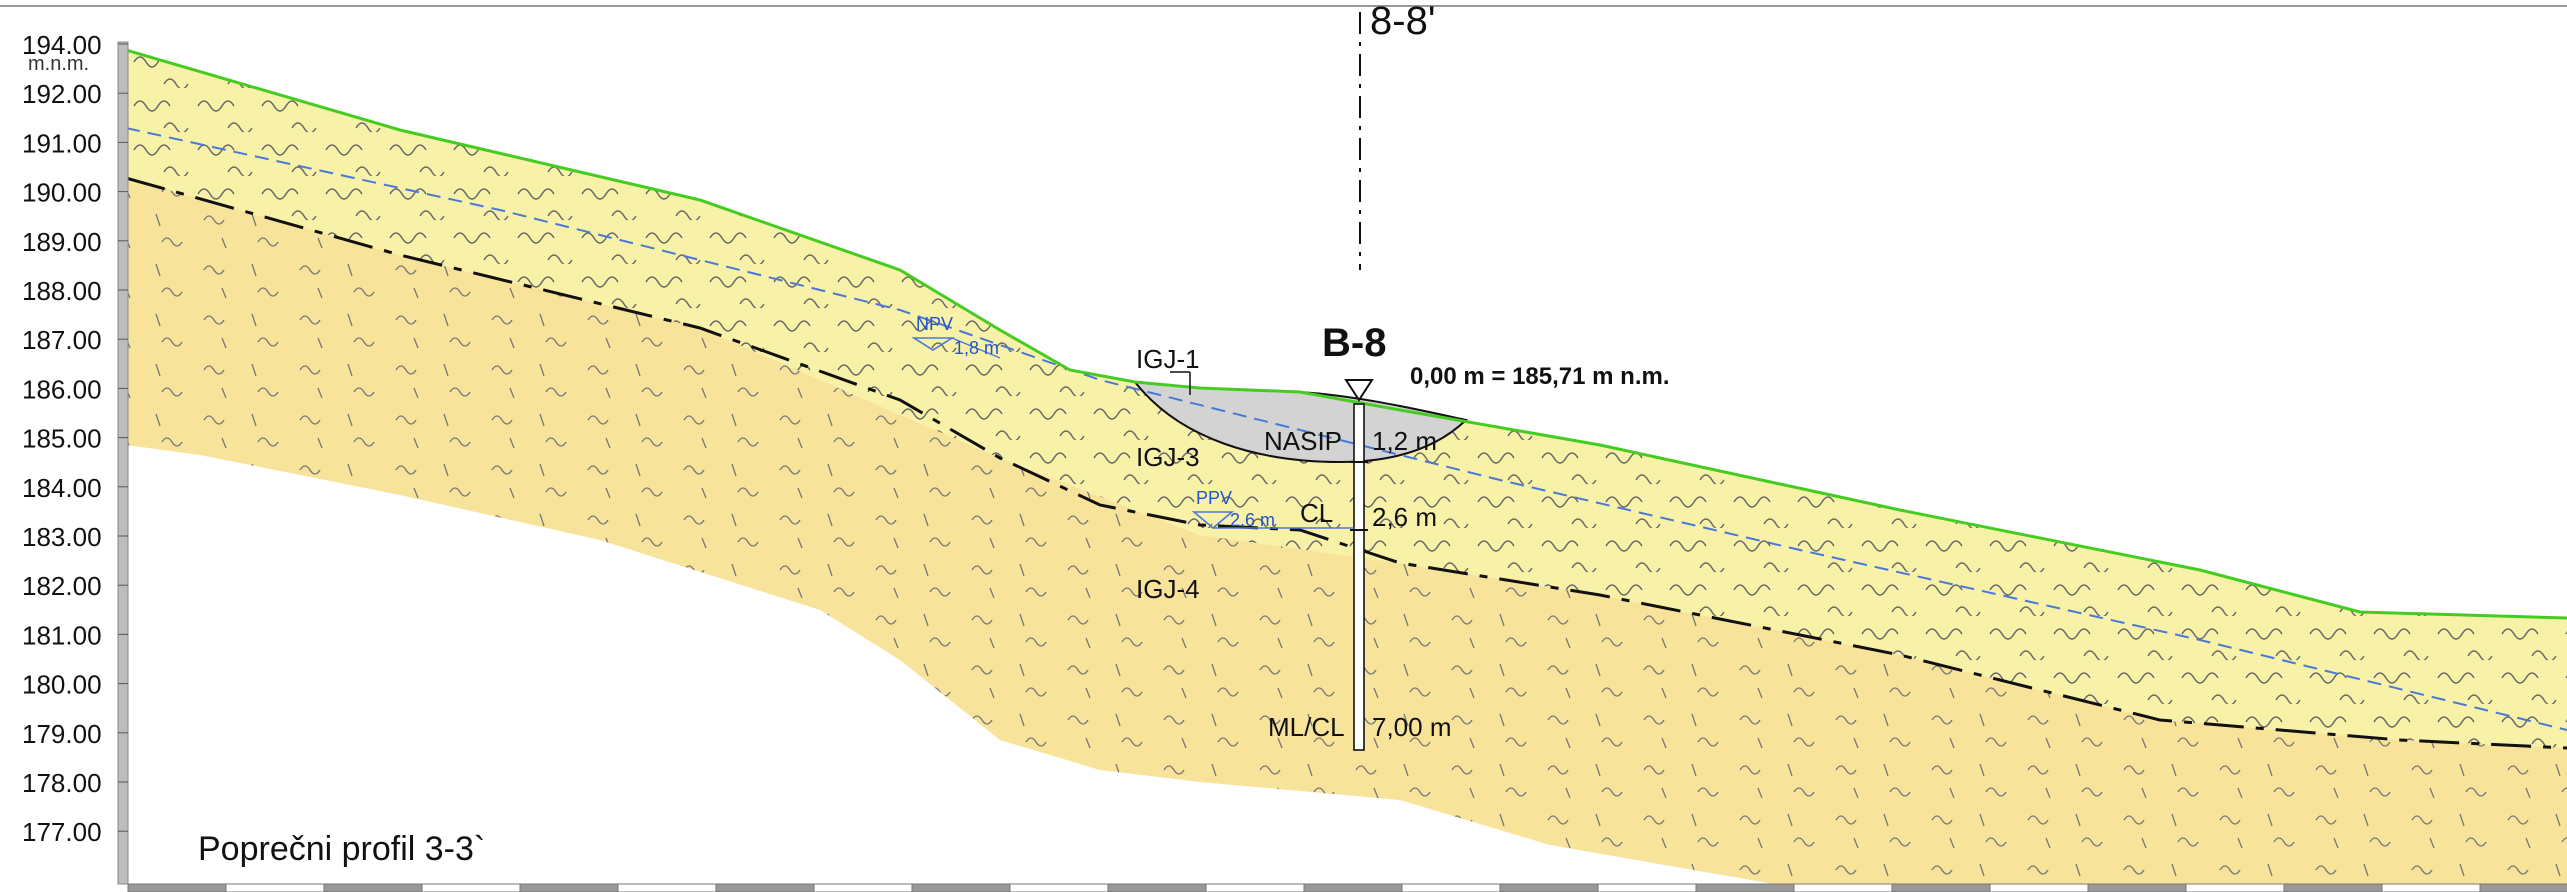 Image resolution: width=2567 pixels, height=892 pixels. Describe the element at coordinates (62, 291) in the screenshot. I see `axis-tick-label: 188.00` at that location.